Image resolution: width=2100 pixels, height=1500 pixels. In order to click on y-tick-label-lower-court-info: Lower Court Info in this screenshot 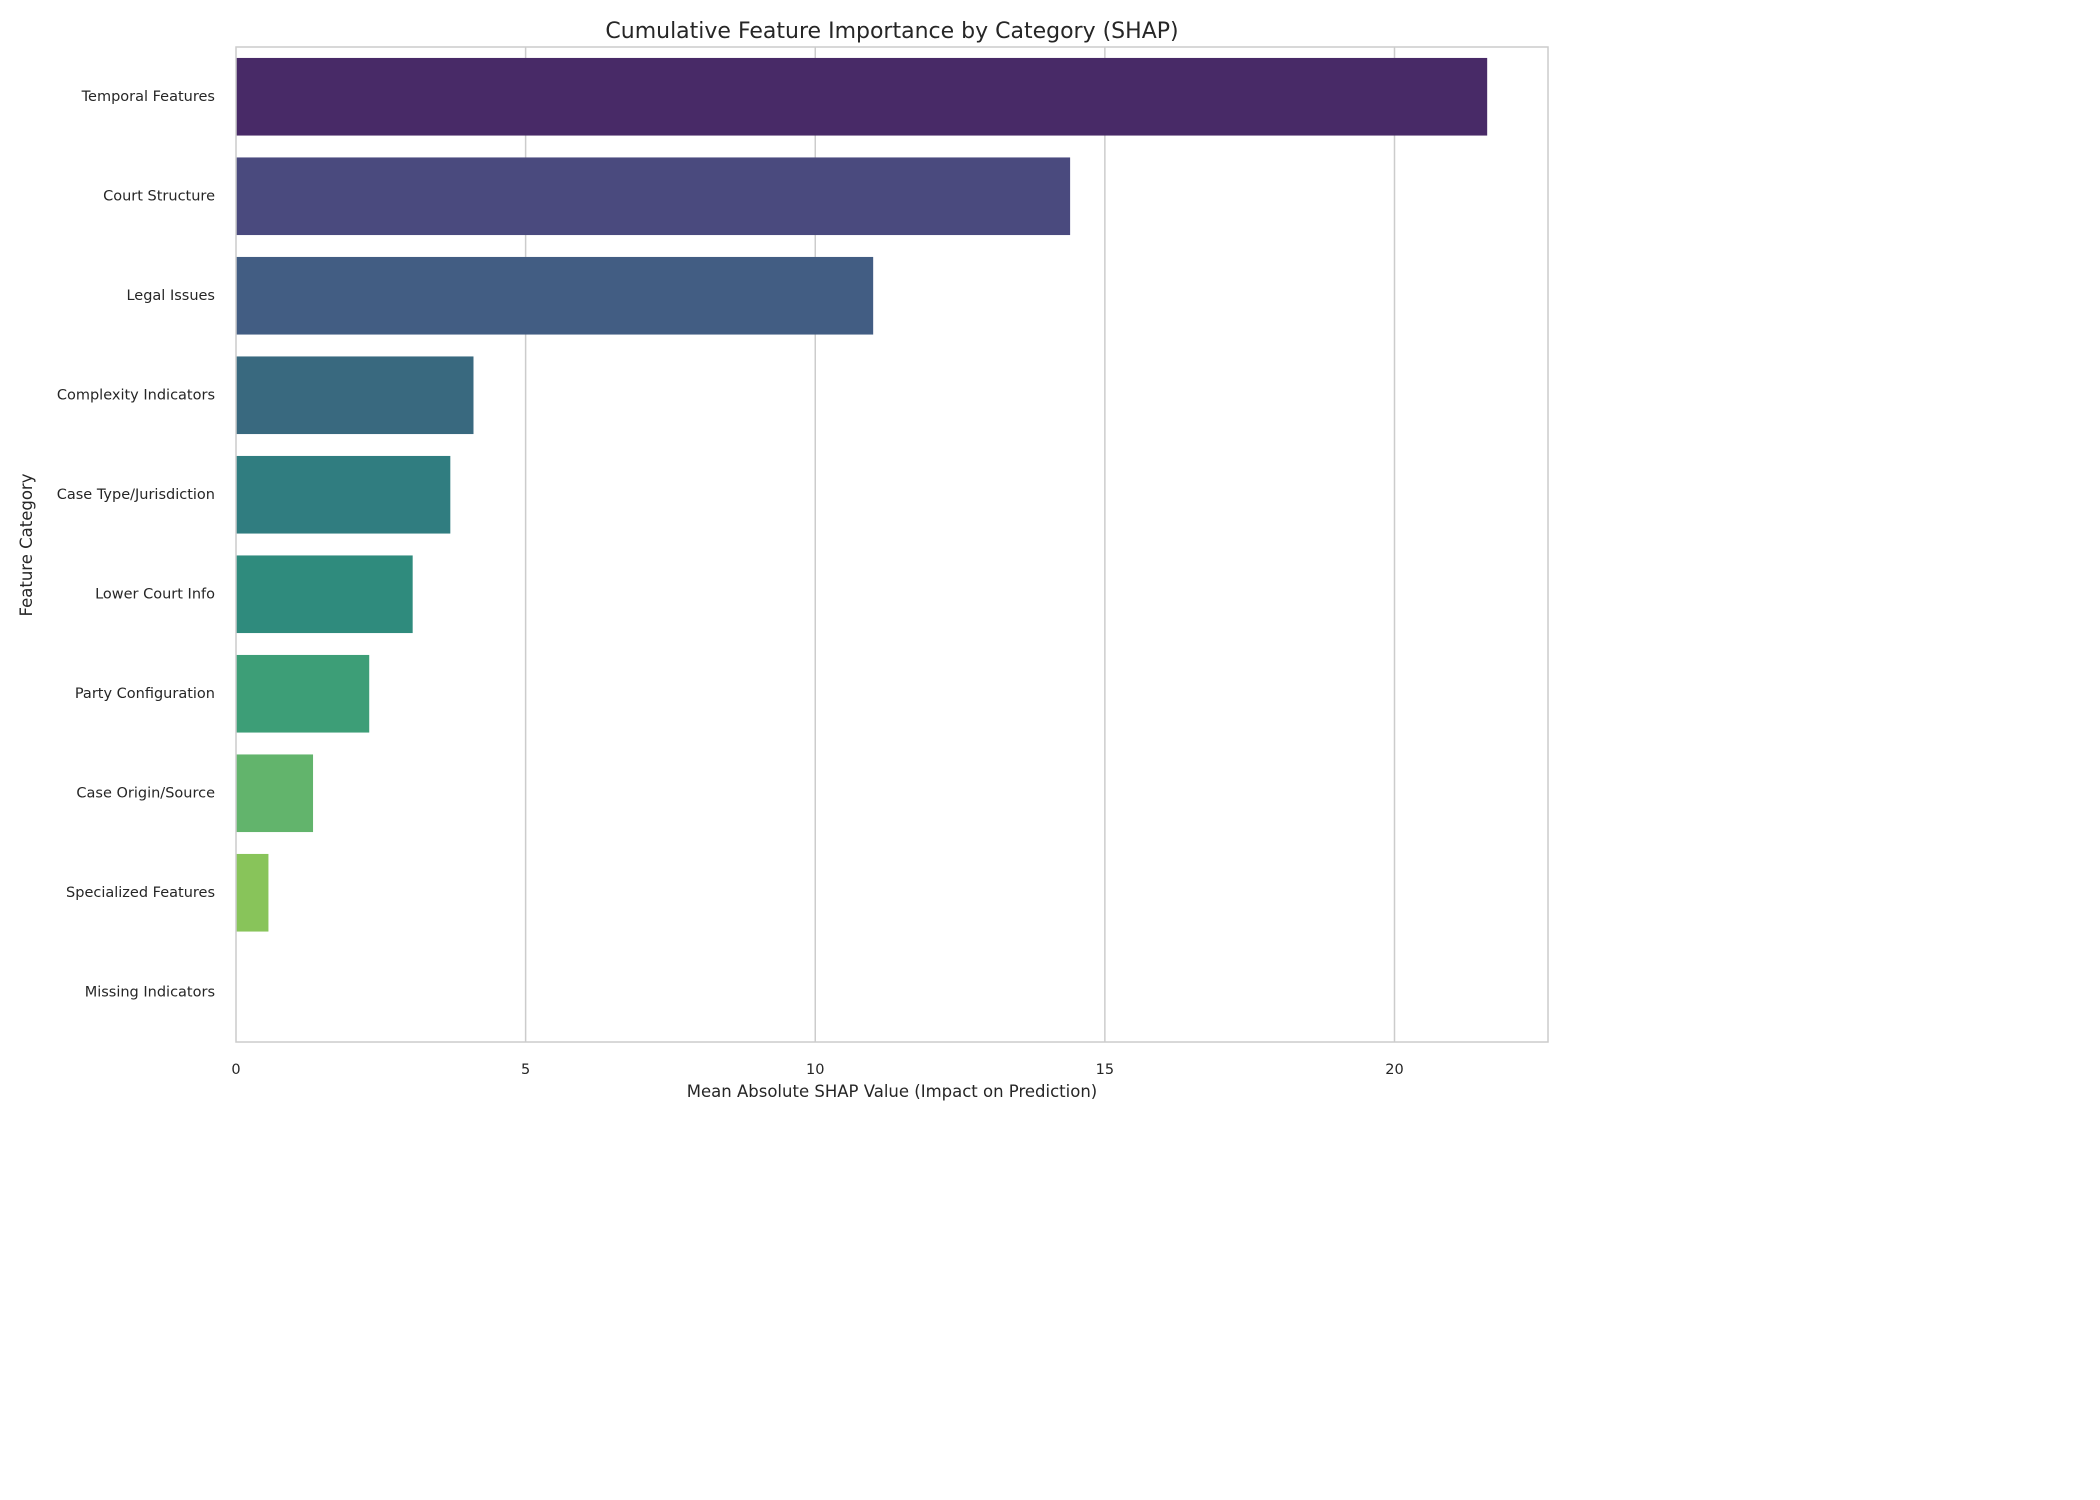, I will do `click(155, 594)`.